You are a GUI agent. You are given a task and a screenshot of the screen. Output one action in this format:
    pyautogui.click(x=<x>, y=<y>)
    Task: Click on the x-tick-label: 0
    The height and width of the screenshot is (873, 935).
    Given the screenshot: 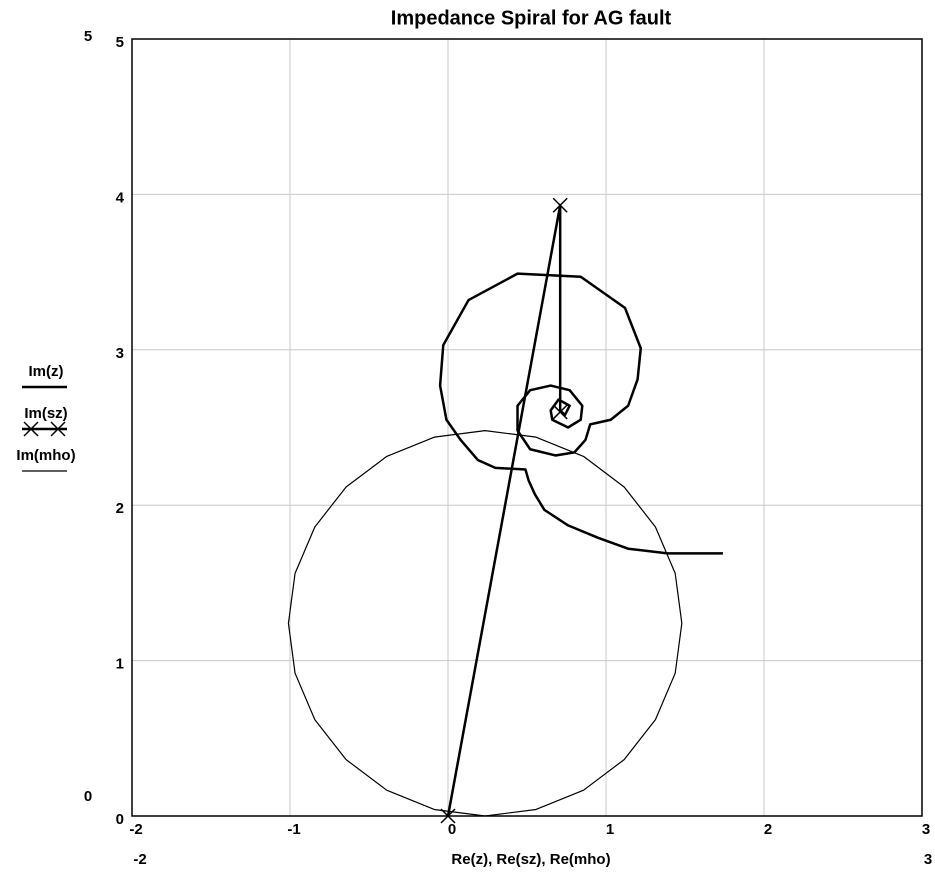 What is the action you would take?
    pyautogui.click(x=452, y=829)
    